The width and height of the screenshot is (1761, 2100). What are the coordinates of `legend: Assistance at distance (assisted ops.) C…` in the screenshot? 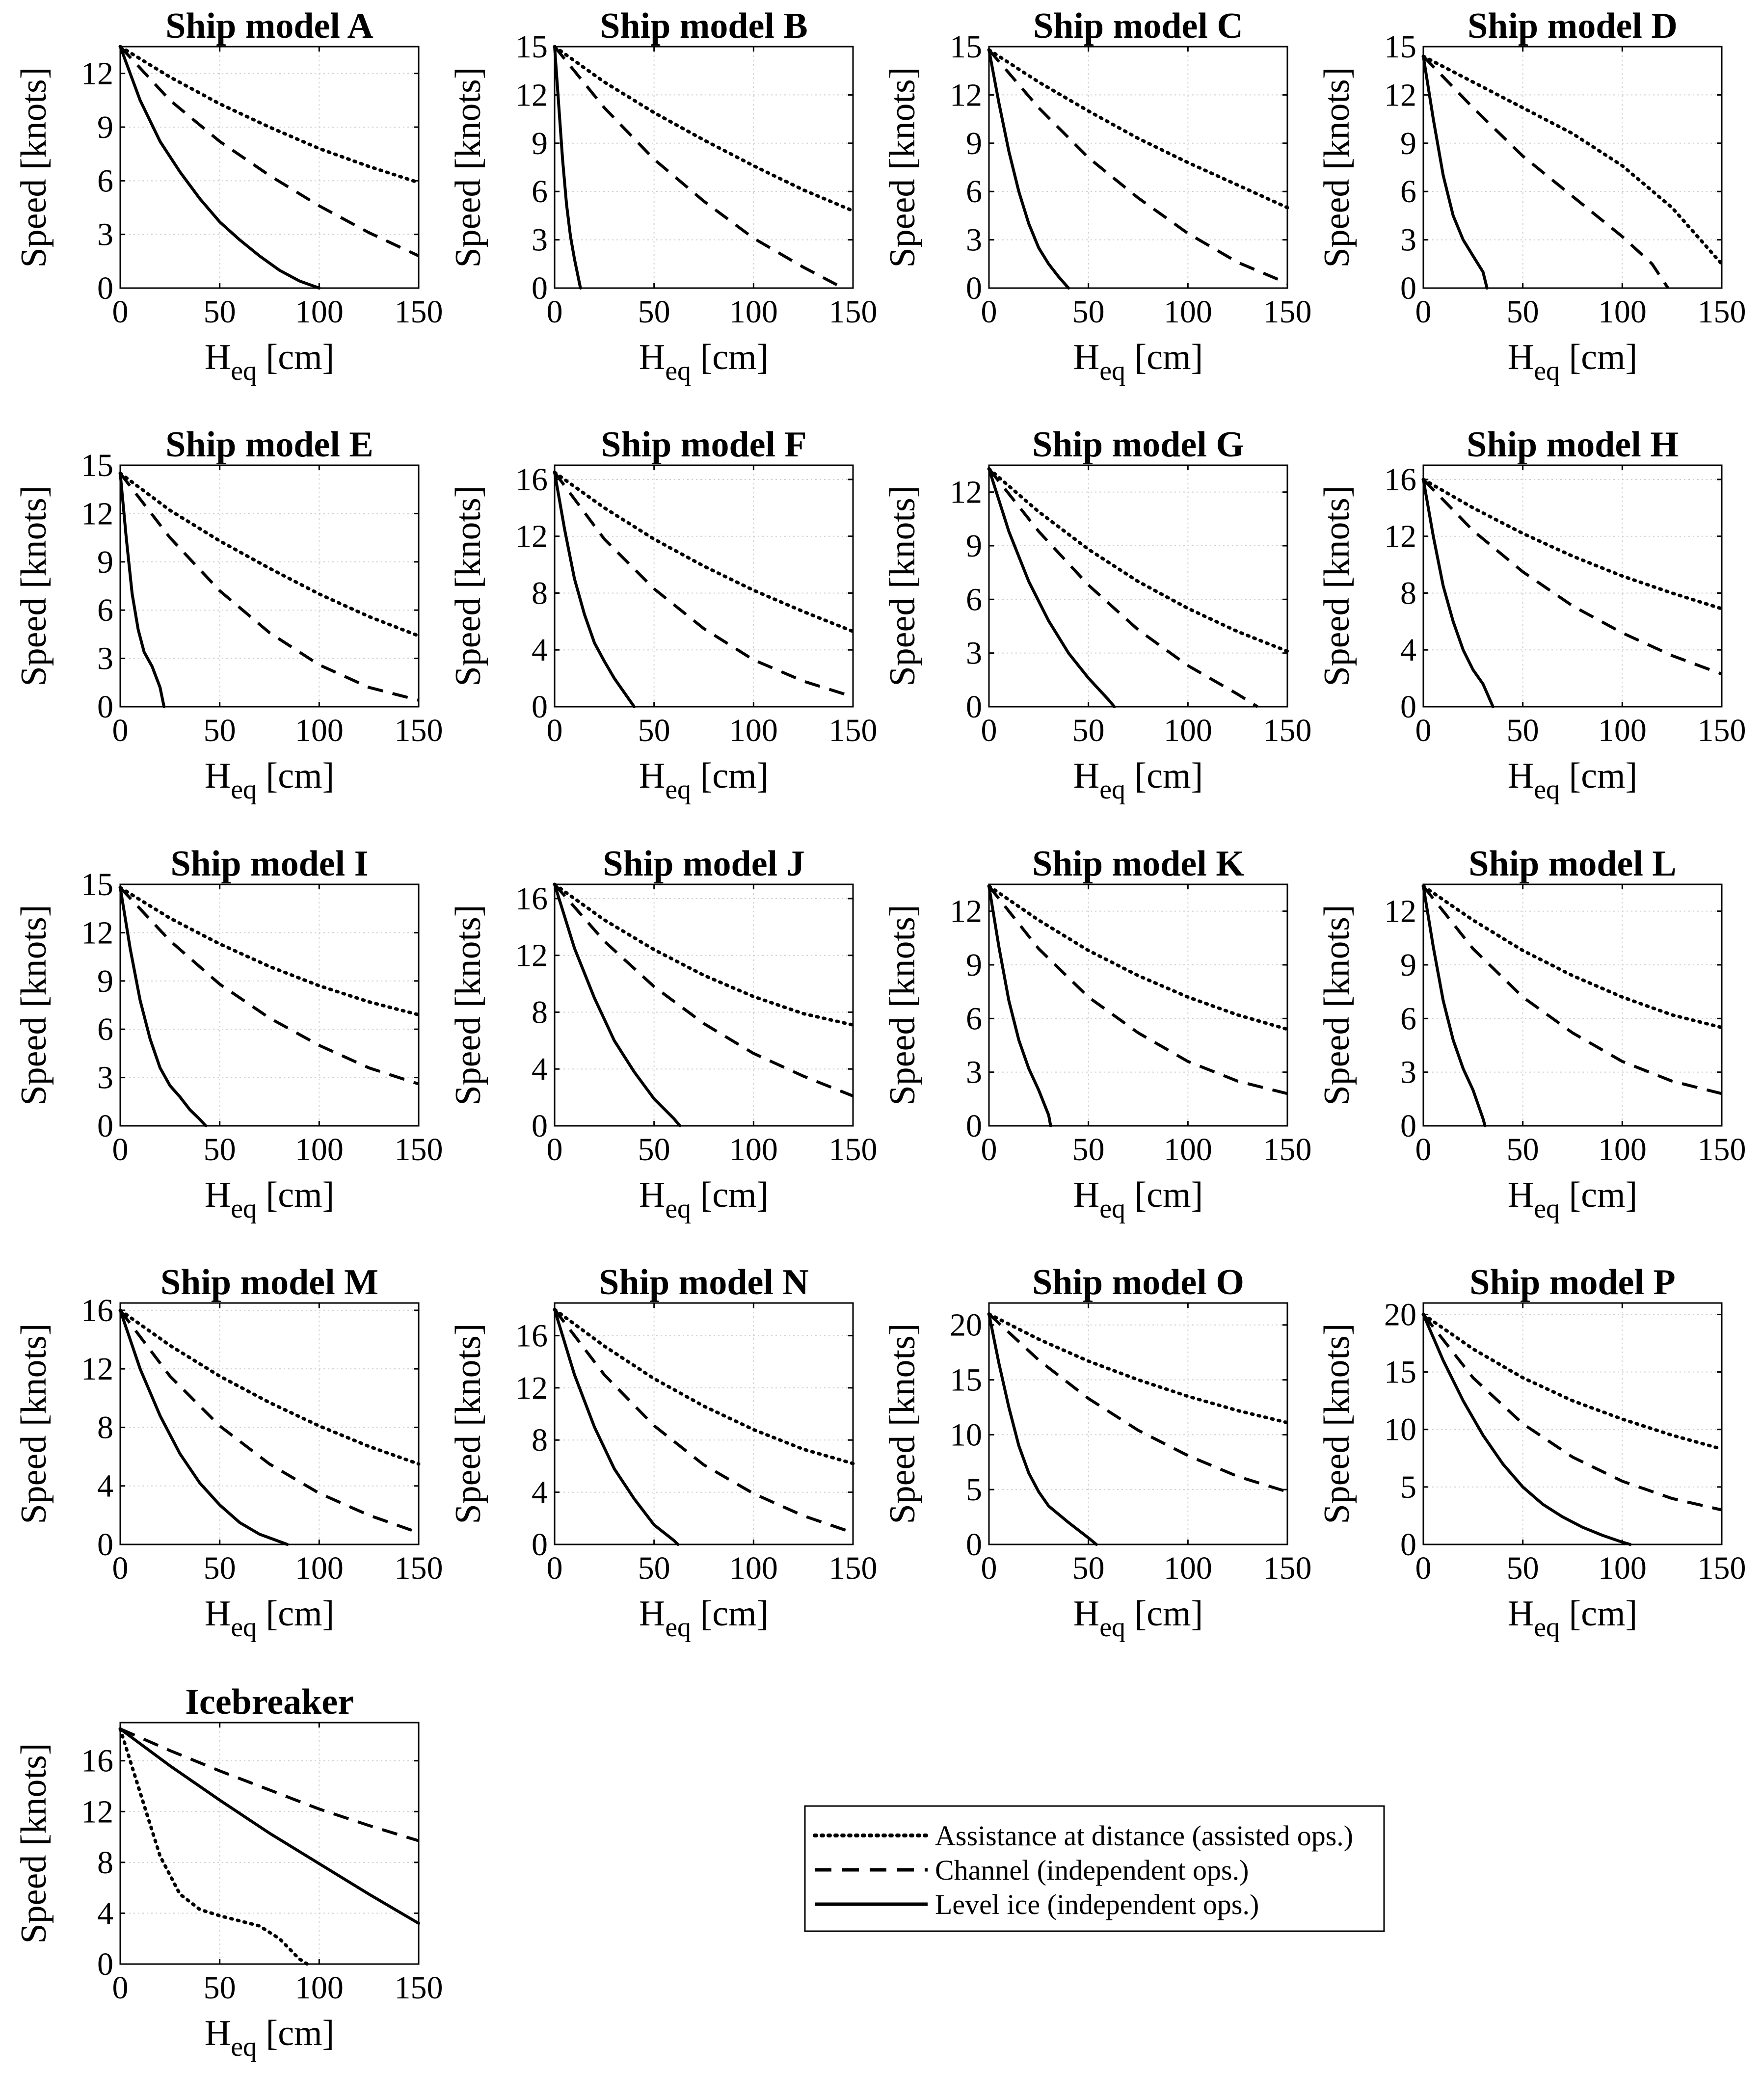 It's located at (1094, 1868).